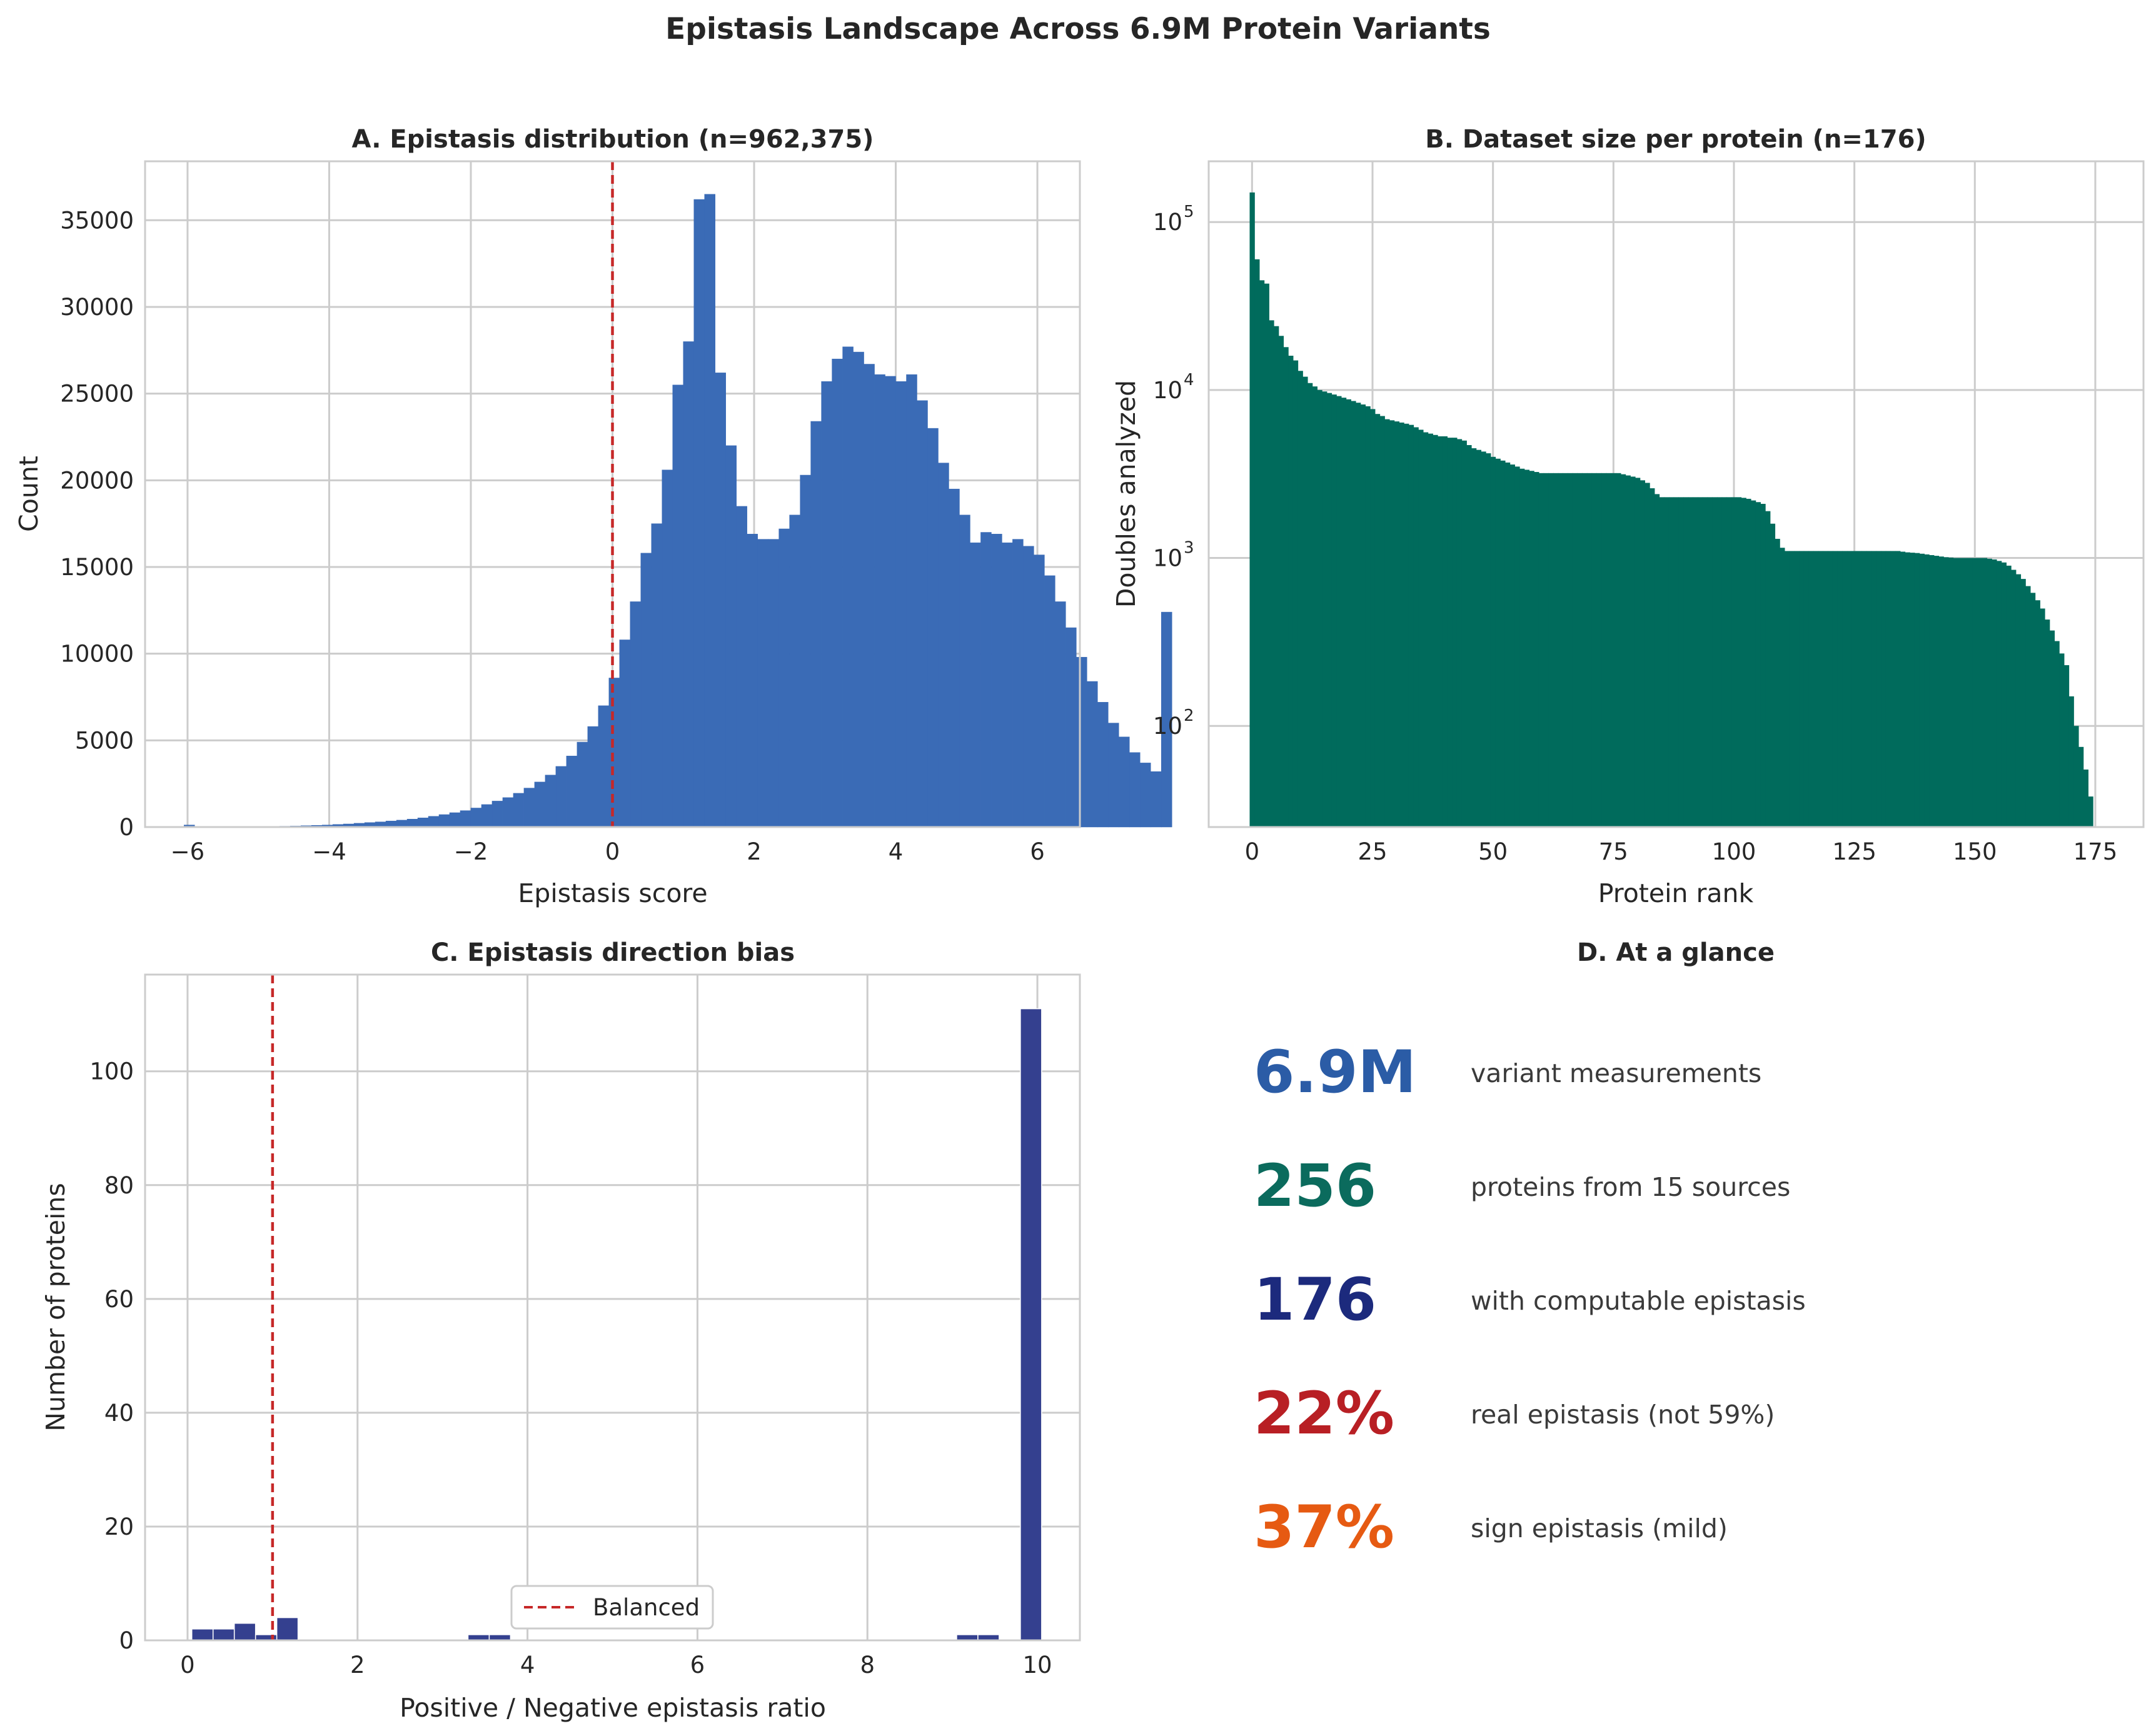 Image resolution: width=2156 pixels, height=1736 pixels. Describe the element at coordinates (1324, 1414) in the screenshot. I see `glance-value: 22%` at that location.